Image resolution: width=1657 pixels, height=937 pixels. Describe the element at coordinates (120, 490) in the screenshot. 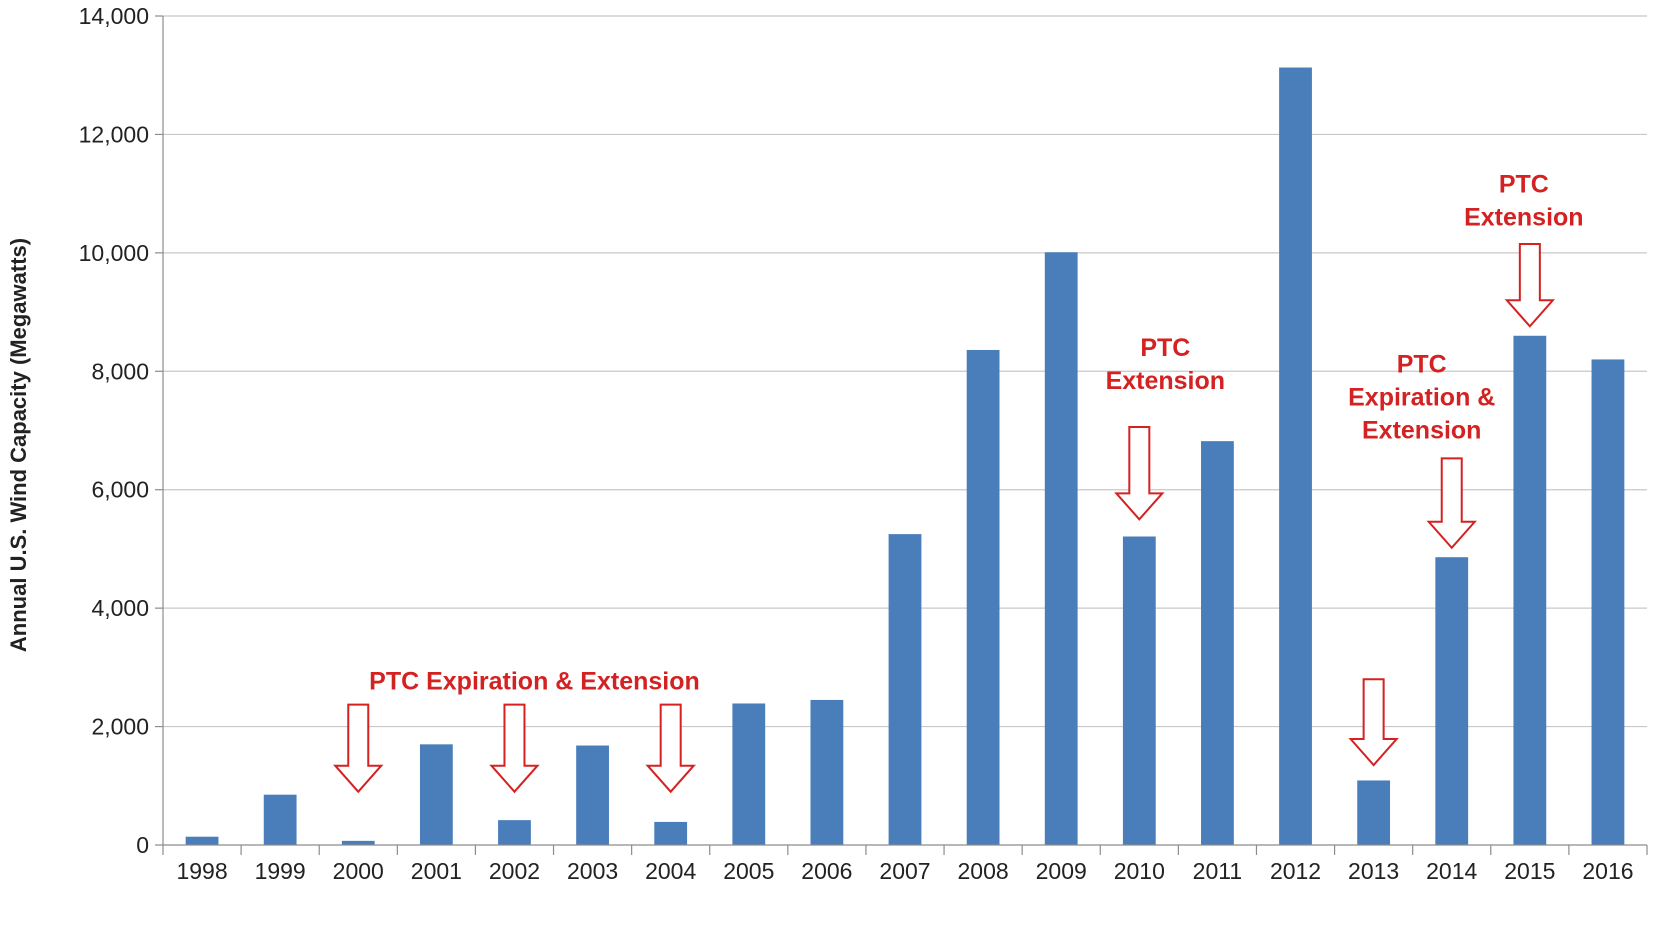

I see `y-tick-label: 6,000` at that location.